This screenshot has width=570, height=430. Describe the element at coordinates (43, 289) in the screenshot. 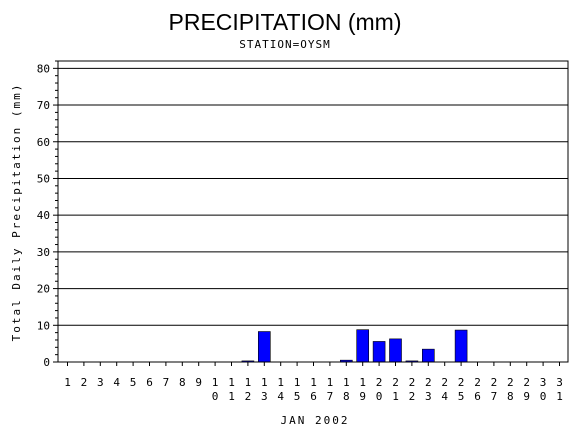

I see `y-tick-label: 20` at that location.